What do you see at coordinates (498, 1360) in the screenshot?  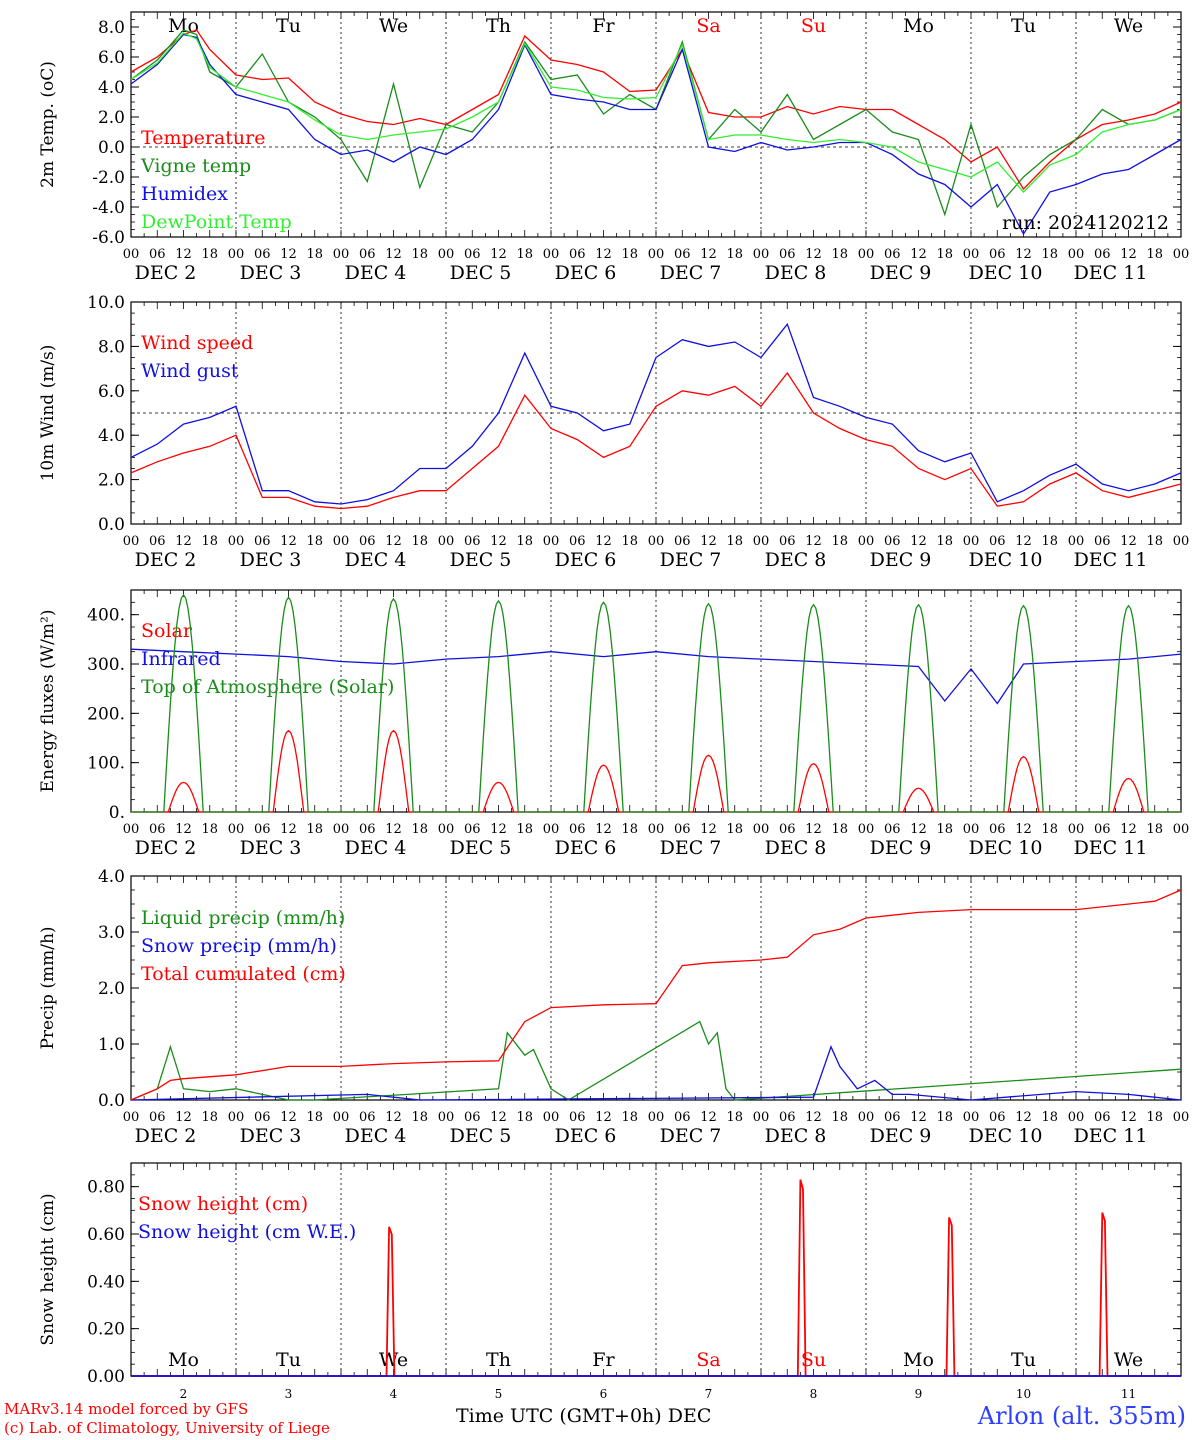 I see `weekday-label: Th` at bounding box center [498, 1360].